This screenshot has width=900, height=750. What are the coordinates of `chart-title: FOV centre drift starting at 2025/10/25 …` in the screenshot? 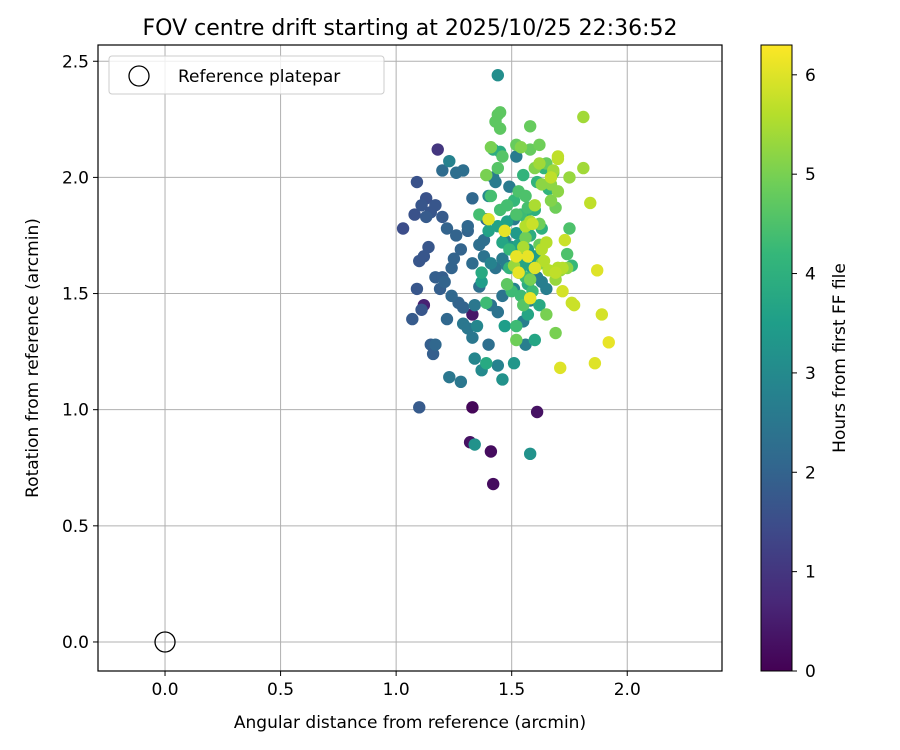 It's located at (410, 28).